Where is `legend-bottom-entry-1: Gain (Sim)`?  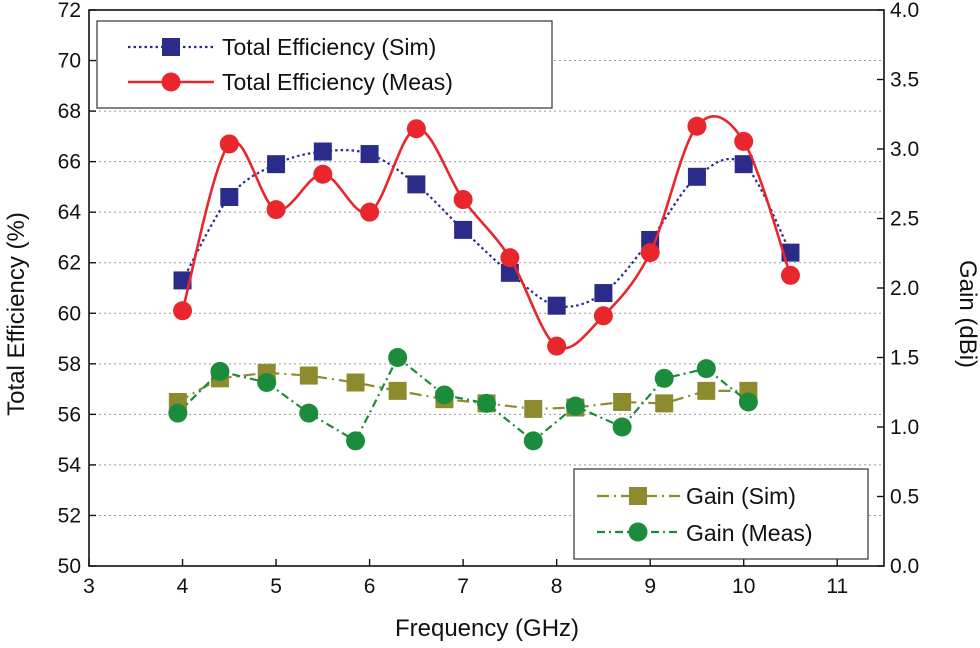
legend-bottom-entry-1: Gain (Sim) is located at coordinates (696, 496).